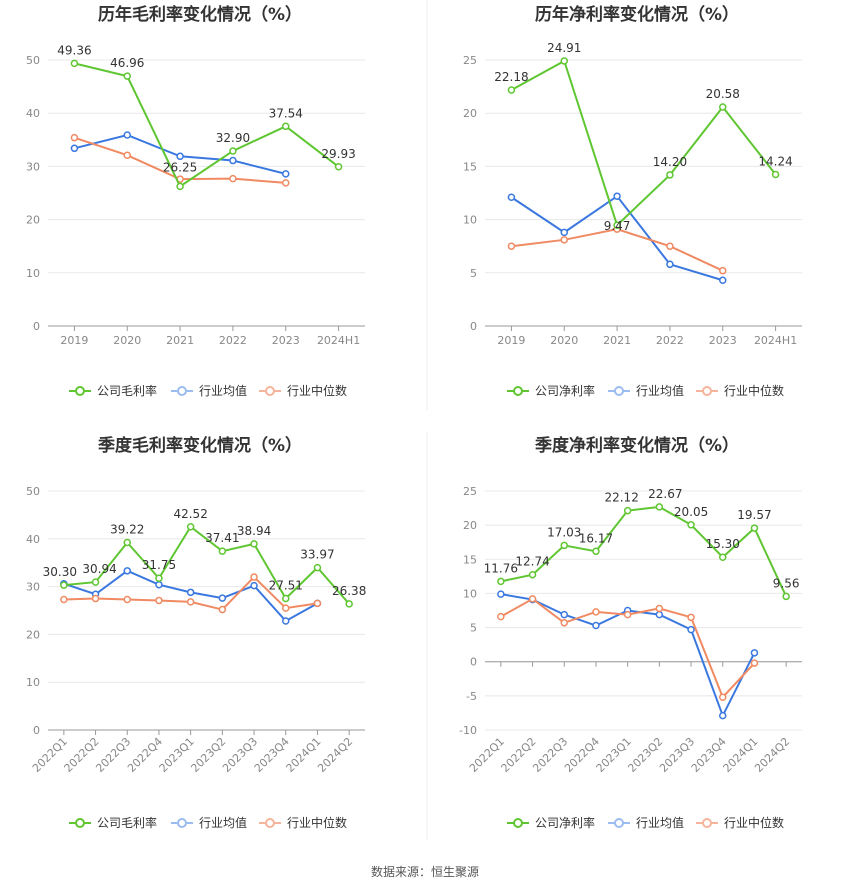 The height and width of the screenshot is (895, 850). I want to click on data-label: 19.57, so click(754, 515).